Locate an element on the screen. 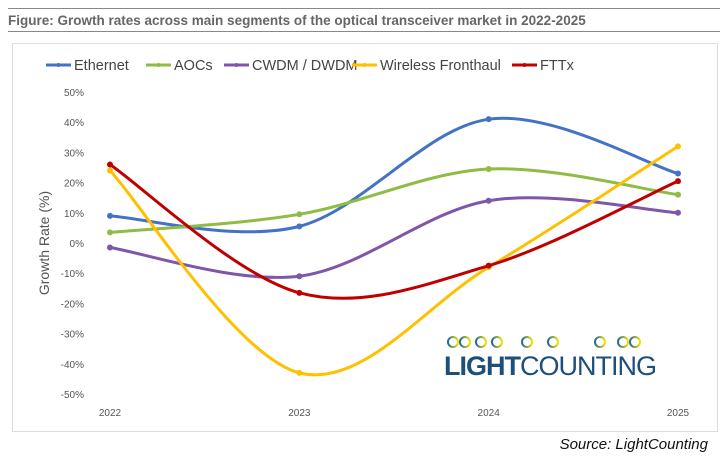 The height and width of the screenshot is (458, 720). x-tick-label: 2023 is located at coordinates (299, 413).